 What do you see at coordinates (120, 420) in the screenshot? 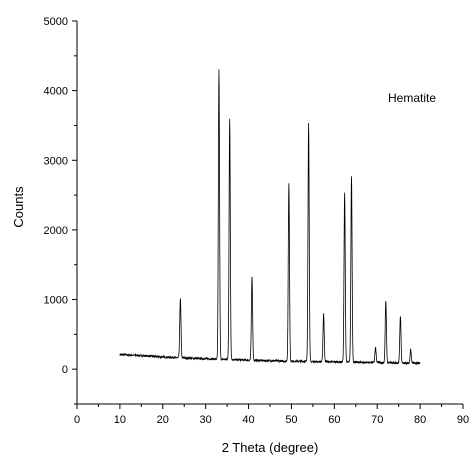
I see `x-tick-label: 10` at bounding box center [120, 420].